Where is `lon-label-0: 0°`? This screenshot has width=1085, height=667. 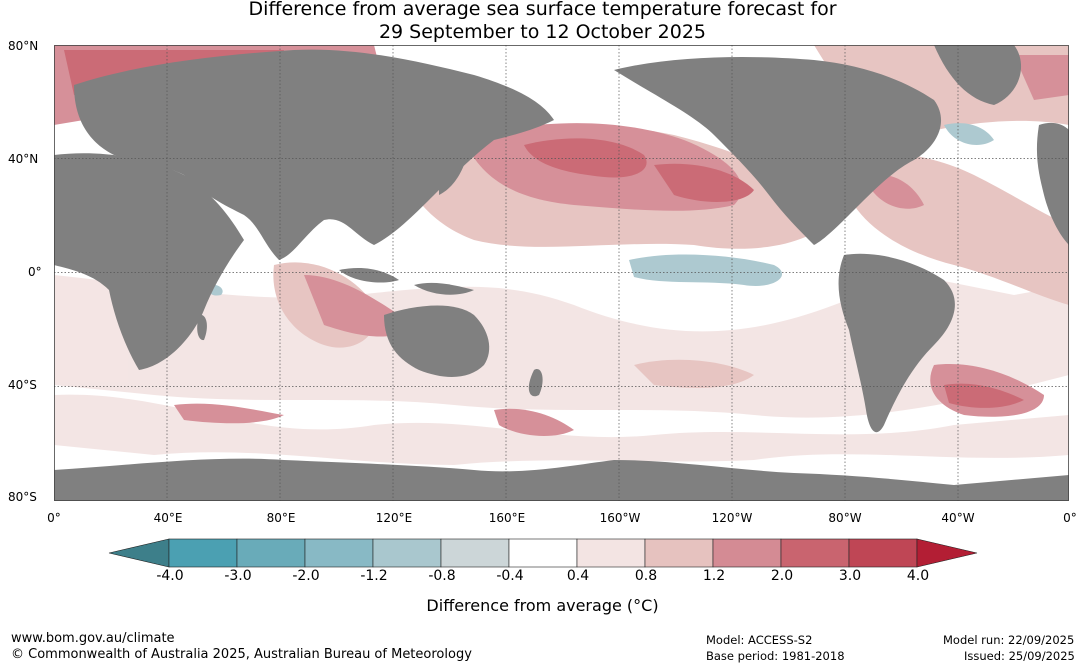 lon-label-0: 0° is located at coordinates (54, 518).